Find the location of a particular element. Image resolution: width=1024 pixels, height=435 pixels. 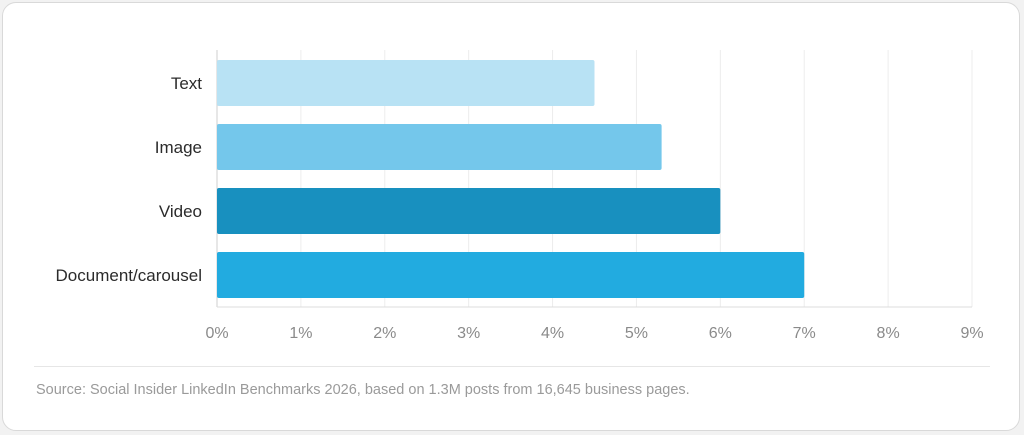

bar-document-carousel is located at coordinates (511, 275).